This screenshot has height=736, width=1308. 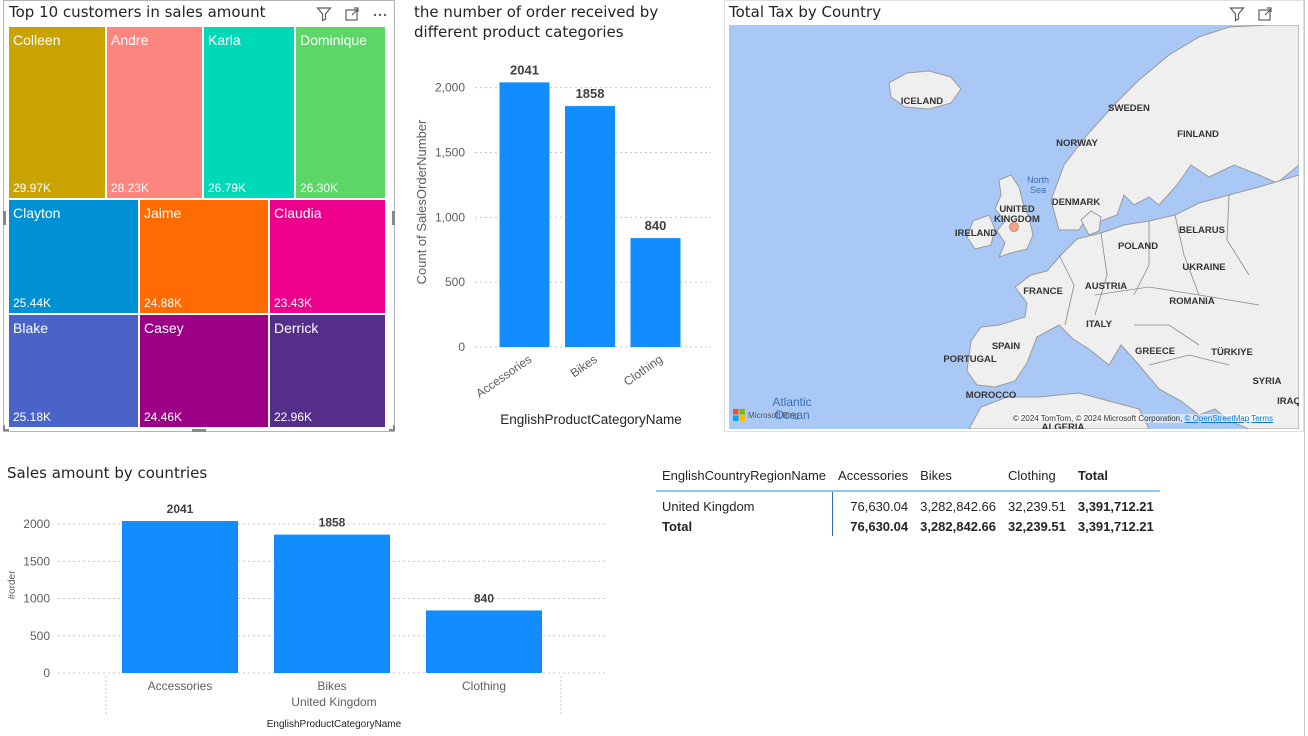 I want to click on resize-handle-bottom, so click(x=199, y=430).